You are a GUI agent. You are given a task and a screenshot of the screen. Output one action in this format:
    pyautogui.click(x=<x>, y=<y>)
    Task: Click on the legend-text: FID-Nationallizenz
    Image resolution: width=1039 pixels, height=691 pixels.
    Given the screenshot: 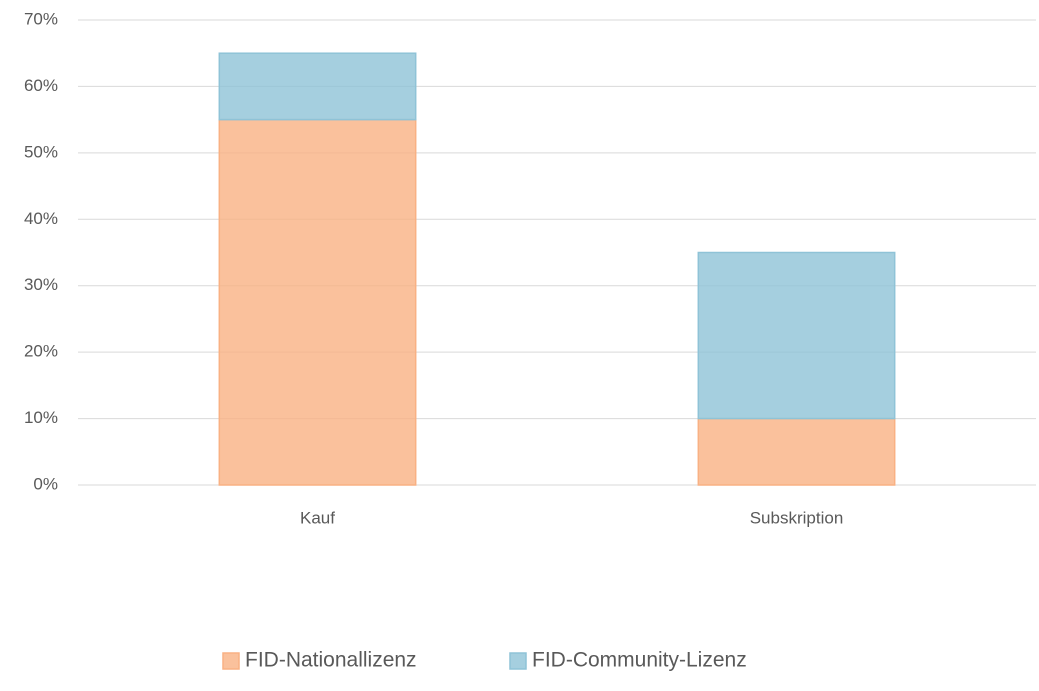 What is the action you would take?
    pyautogui.click(x=331, y=660)
    